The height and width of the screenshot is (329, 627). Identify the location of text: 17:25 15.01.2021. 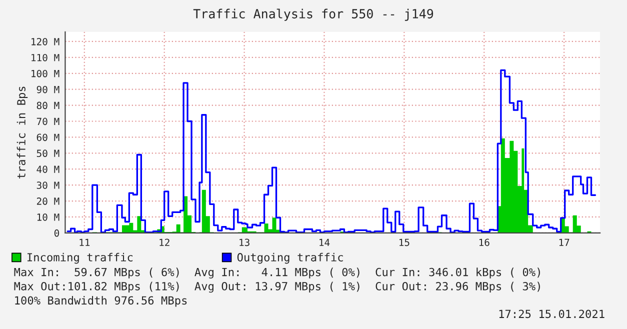
(551, 314).